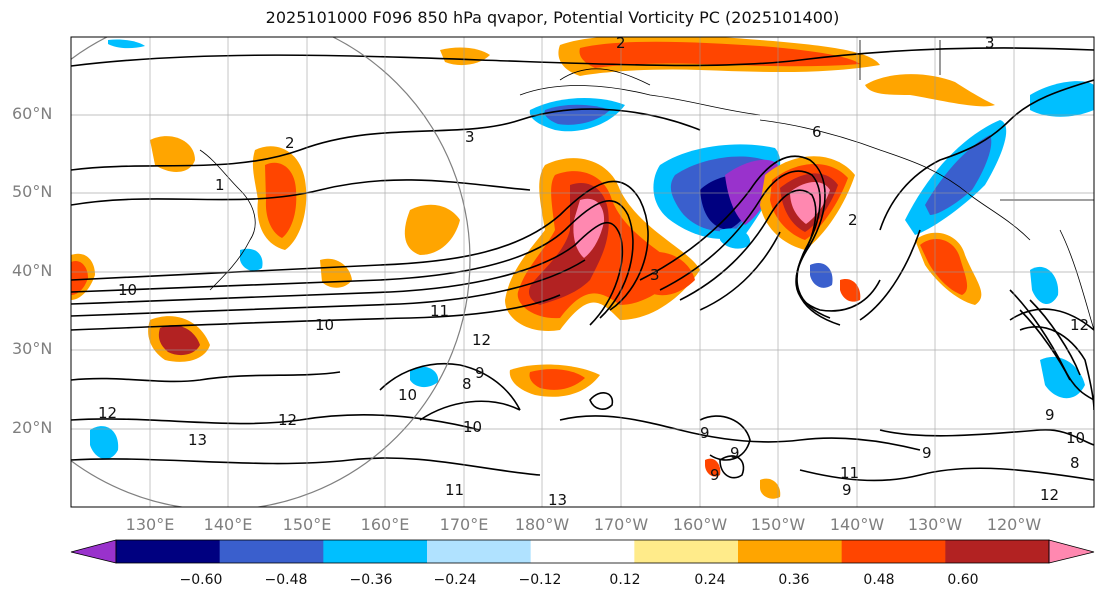  I want to click on lon-label-120w: 120°W, so click(1014, 524).